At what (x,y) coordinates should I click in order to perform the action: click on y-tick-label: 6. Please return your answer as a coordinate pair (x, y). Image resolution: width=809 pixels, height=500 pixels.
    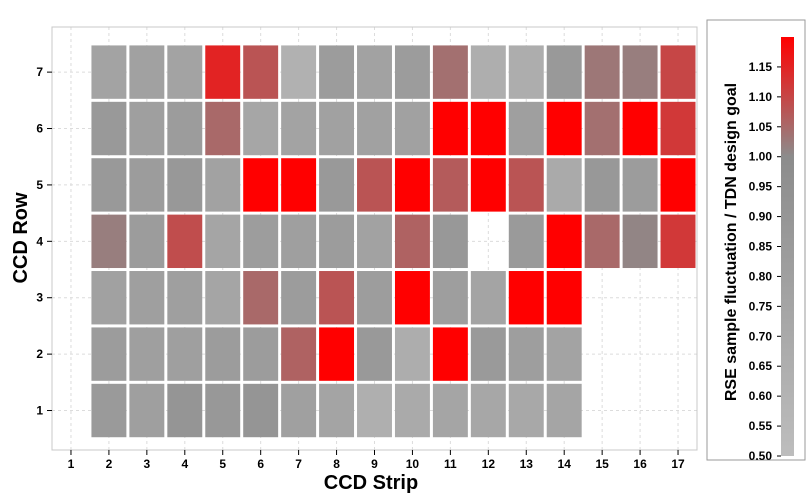
    Looking at the image, I should click on (39, 129).